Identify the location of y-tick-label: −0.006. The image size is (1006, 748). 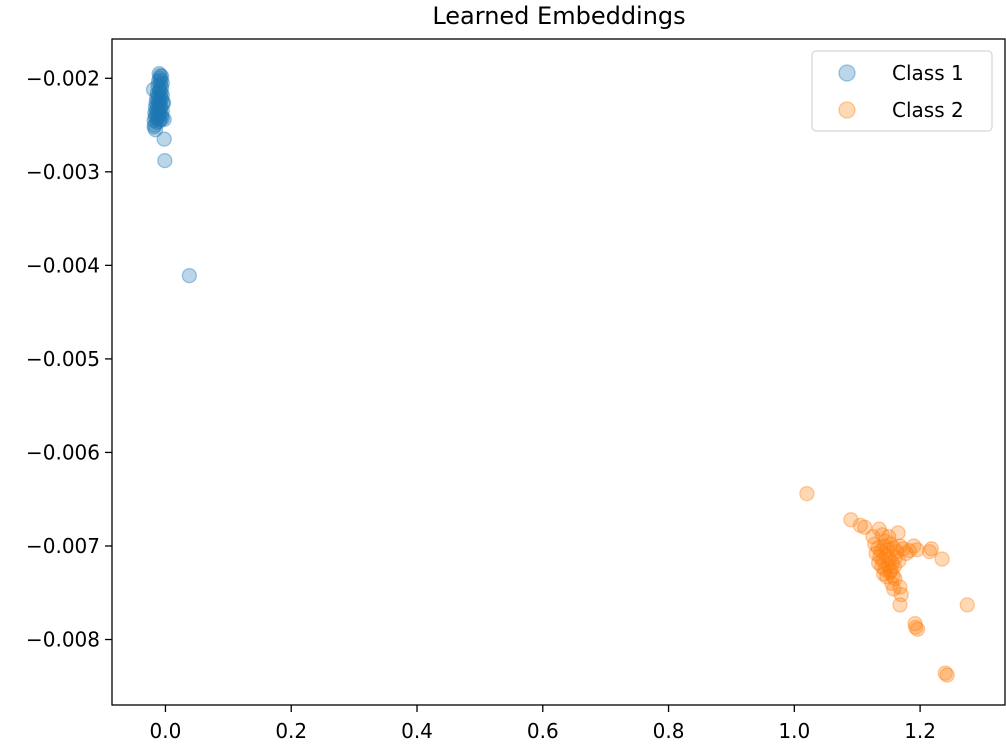
(63, 452).